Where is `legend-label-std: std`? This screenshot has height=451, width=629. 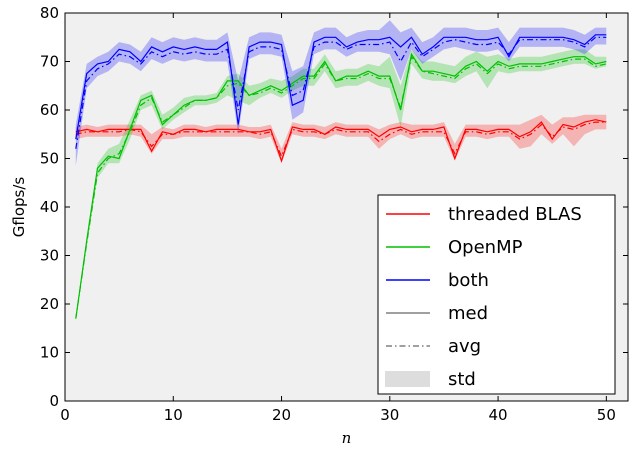 legend-label-std: std is located at coordinates (462, 379).